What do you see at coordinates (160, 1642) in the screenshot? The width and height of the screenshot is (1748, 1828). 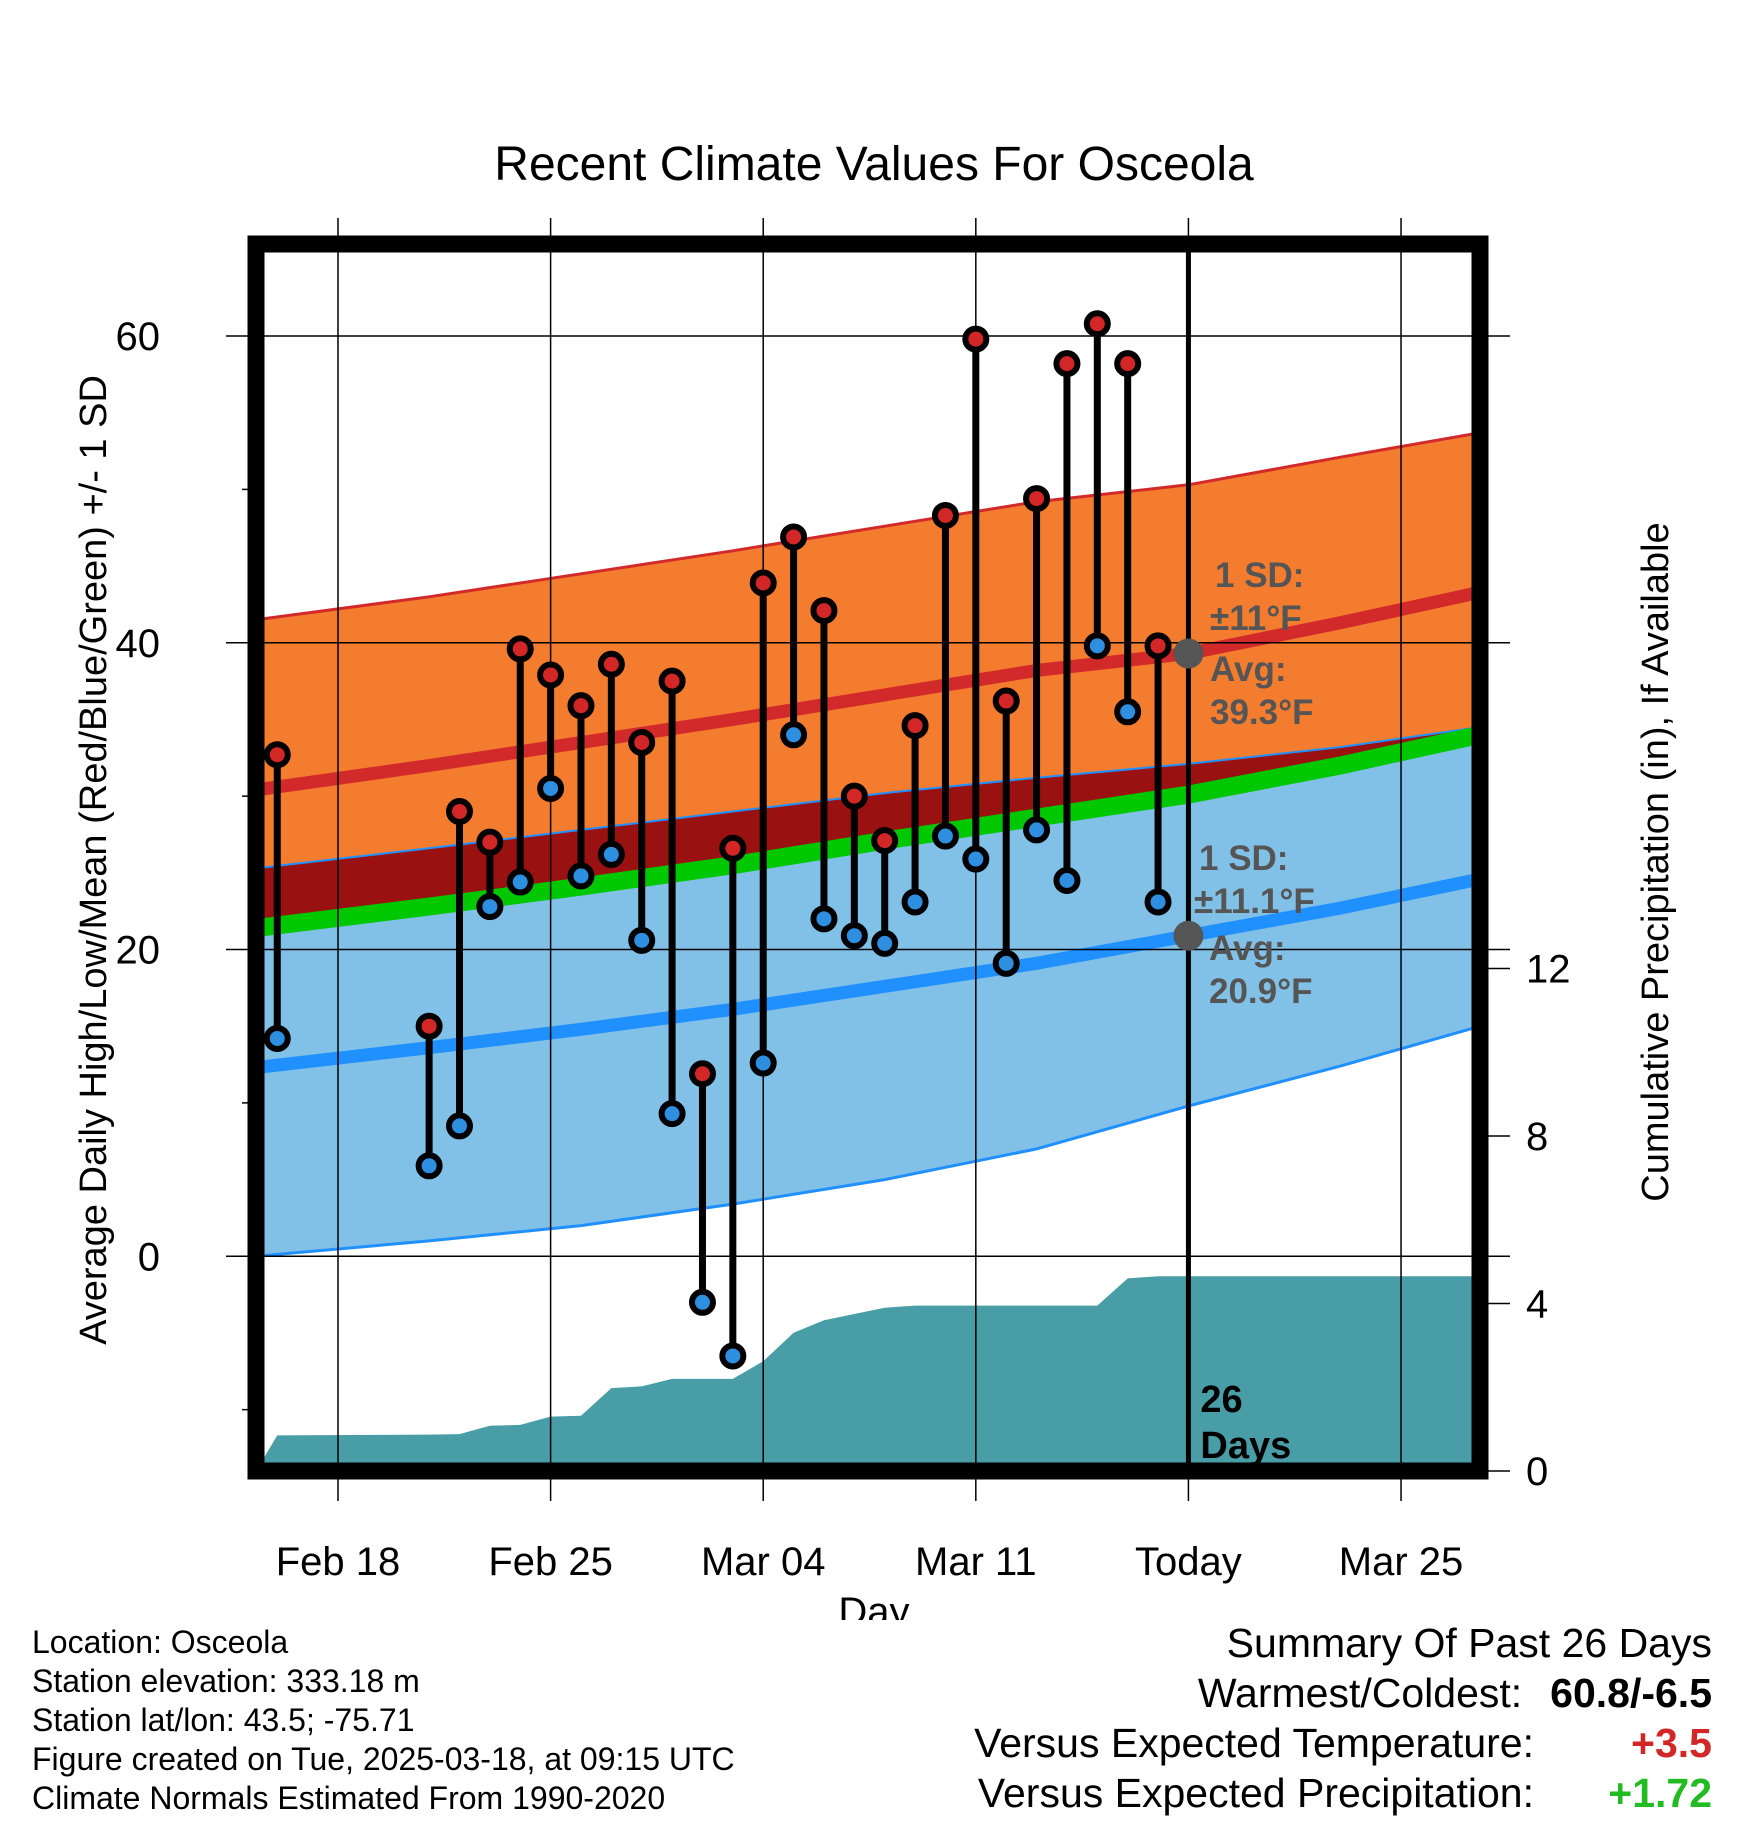 I see `location-text: Location: Osceola` at bounding box center [160, 1642].